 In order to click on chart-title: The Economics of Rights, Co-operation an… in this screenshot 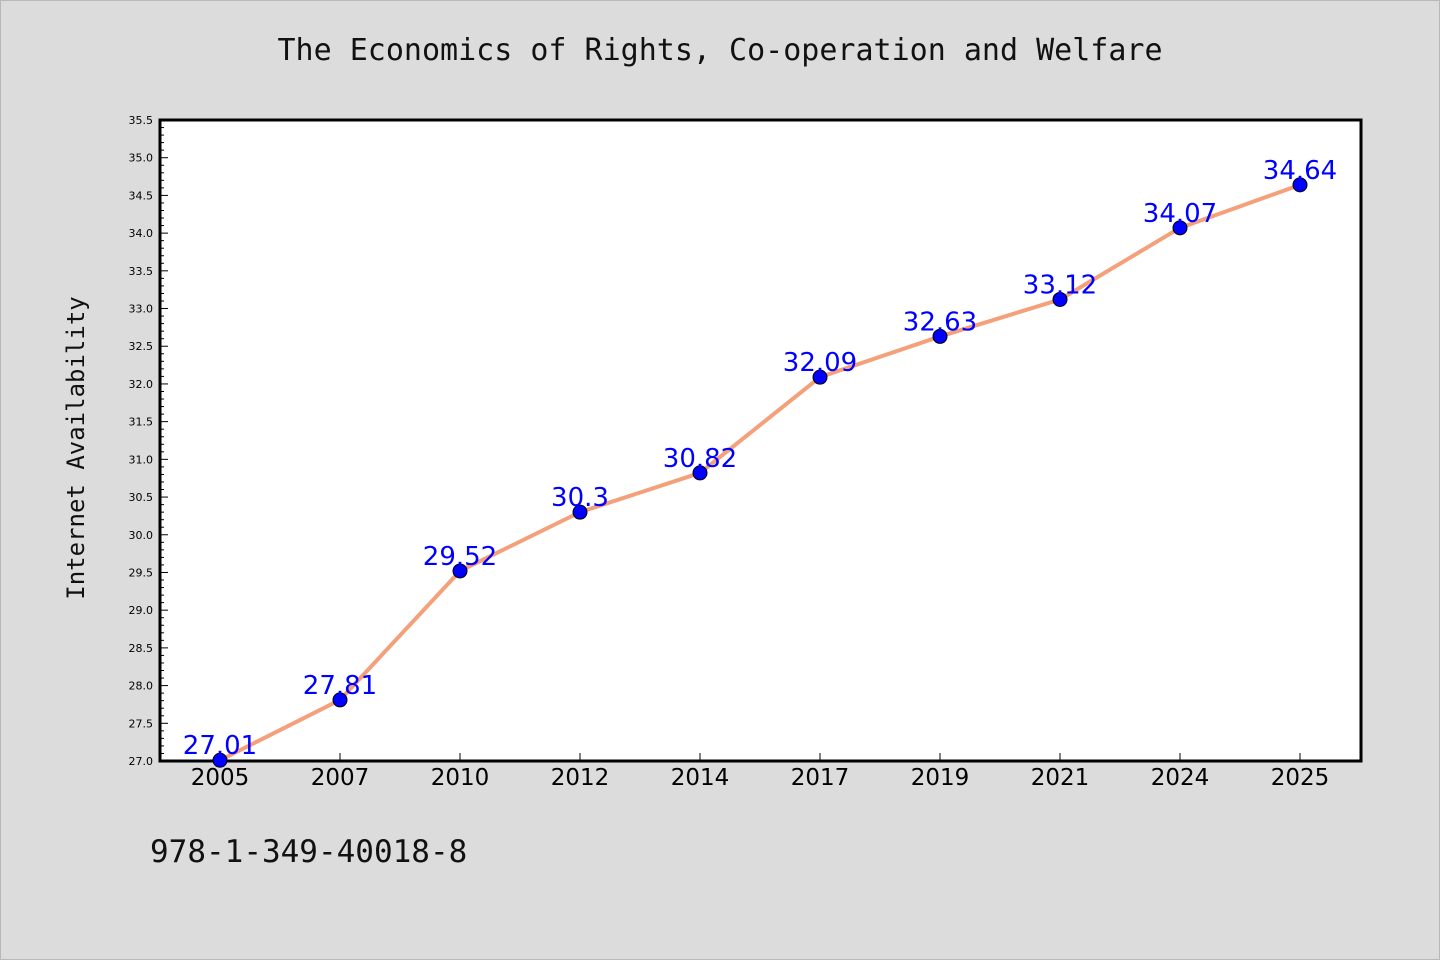, I will do `click(720, 50)`.